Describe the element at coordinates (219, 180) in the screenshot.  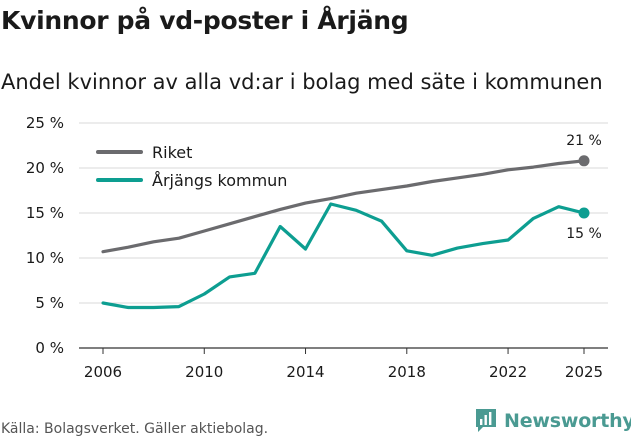
I see `legend-label: Årjängs kommun` at that location.